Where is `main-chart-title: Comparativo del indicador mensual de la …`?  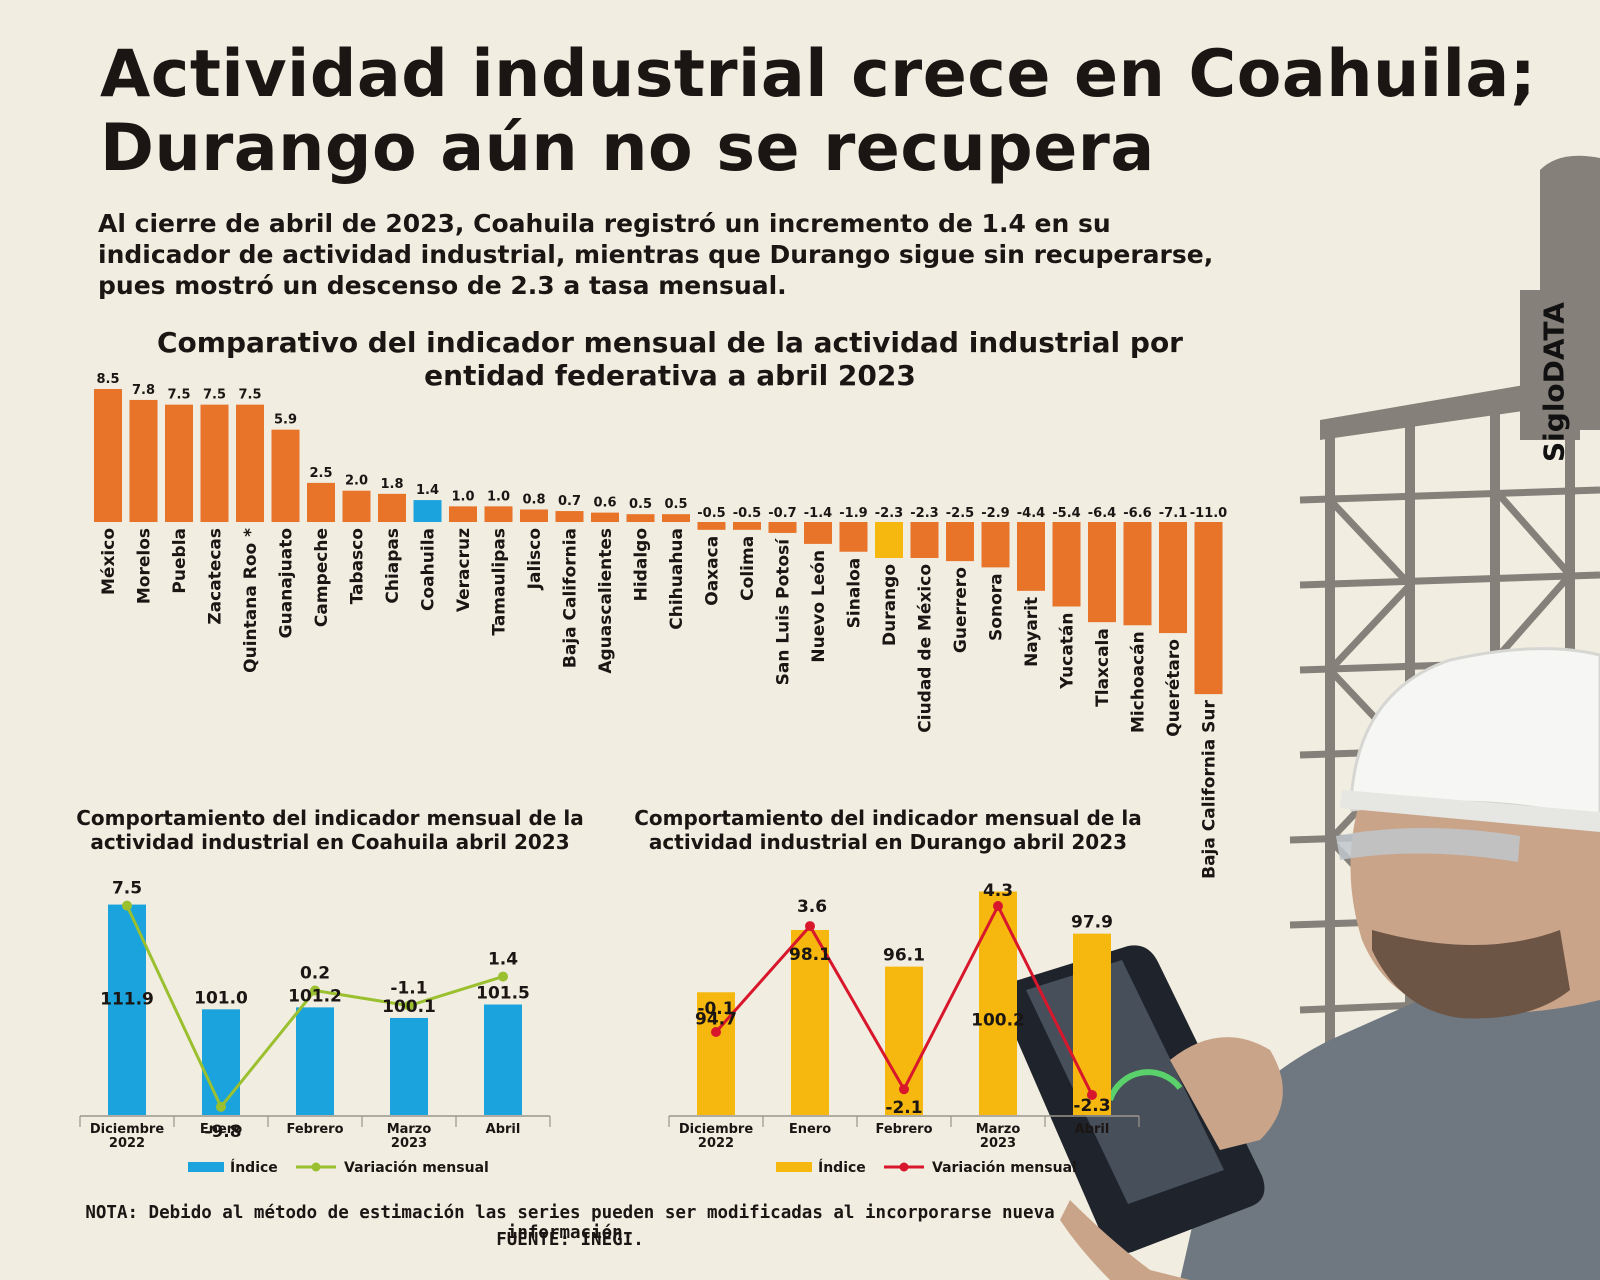
main-chart-title: Comparativo del indicador mensual de la … is located at coordinates (670, 359).